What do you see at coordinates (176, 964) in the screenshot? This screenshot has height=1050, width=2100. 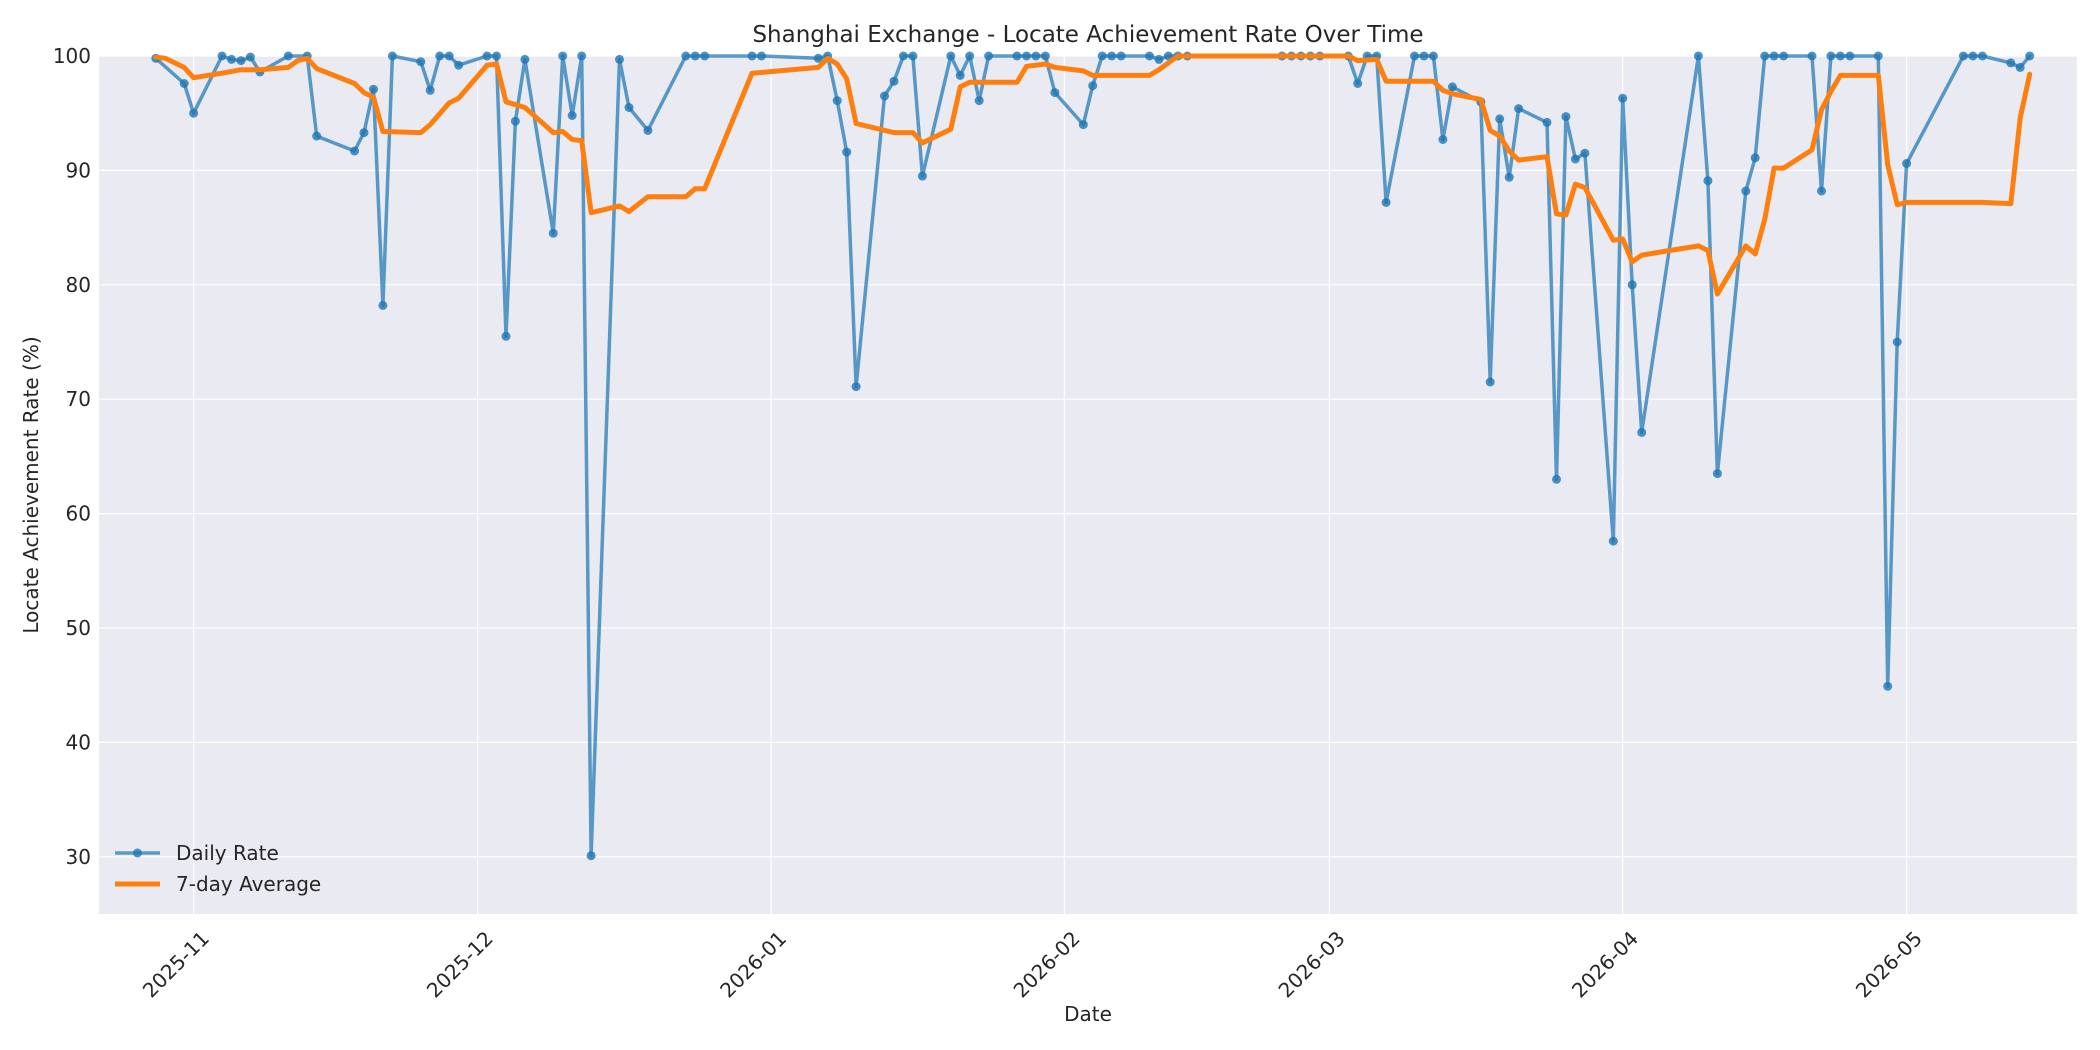 I see `x-tick-label: 2025-11` at bounding box center [176, 964].